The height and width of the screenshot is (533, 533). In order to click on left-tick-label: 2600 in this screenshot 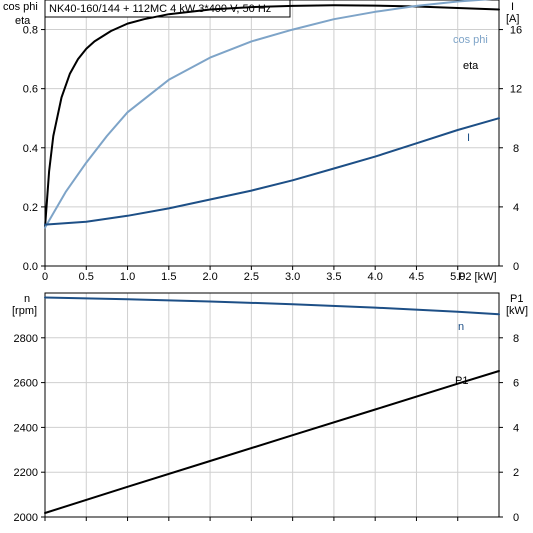, I will do `click(26, 384)`.